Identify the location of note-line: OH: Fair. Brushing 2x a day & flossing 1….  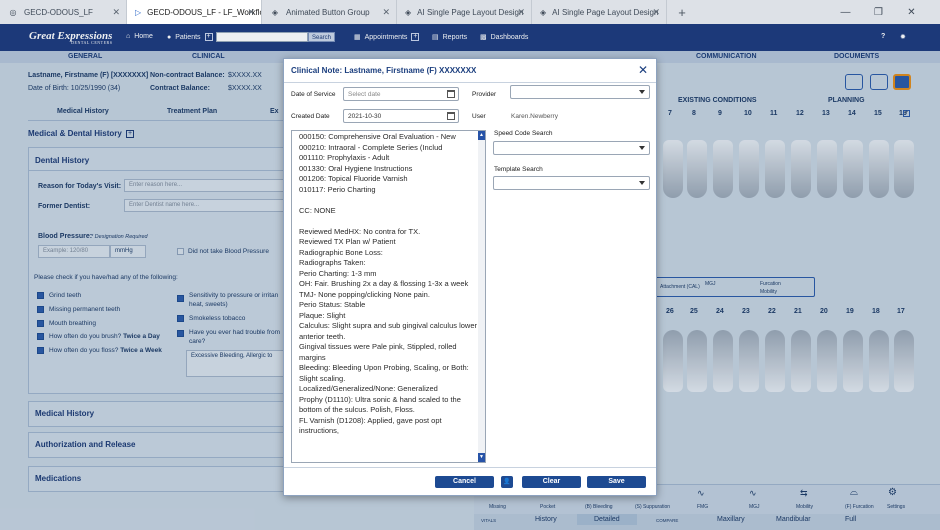
(388, 284).